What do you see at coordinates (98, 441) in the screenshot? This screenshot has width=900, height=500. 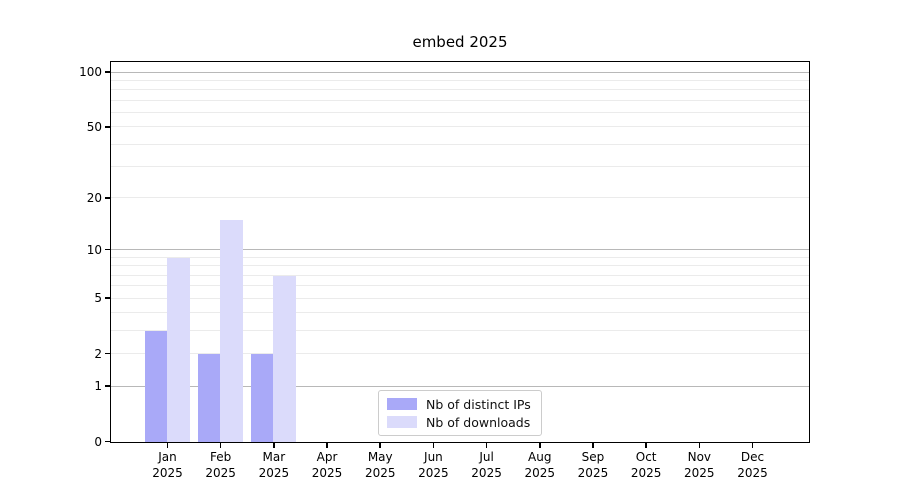 I see `y-tick-label: 0` at bounding box center [98, 441].